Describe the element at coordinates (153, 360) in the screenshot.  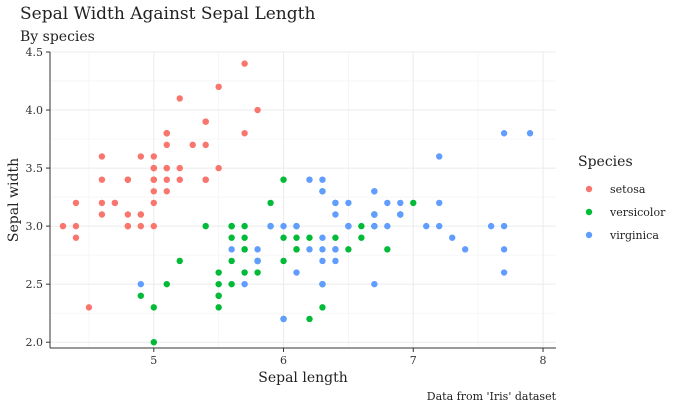
I see `x-tick-label: 5` at that location.